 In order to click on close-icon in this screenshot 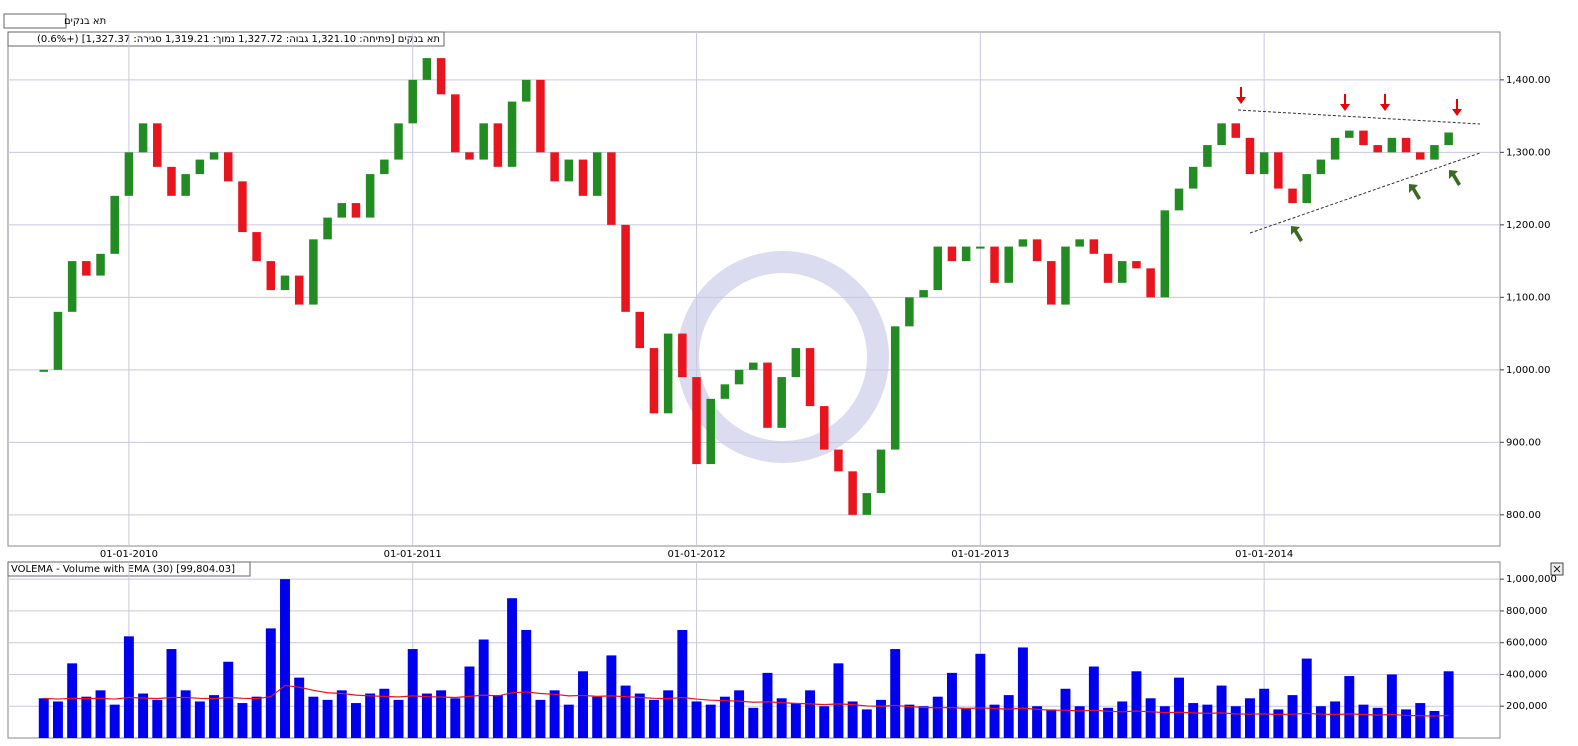, I will do `click(1557, 569)`.